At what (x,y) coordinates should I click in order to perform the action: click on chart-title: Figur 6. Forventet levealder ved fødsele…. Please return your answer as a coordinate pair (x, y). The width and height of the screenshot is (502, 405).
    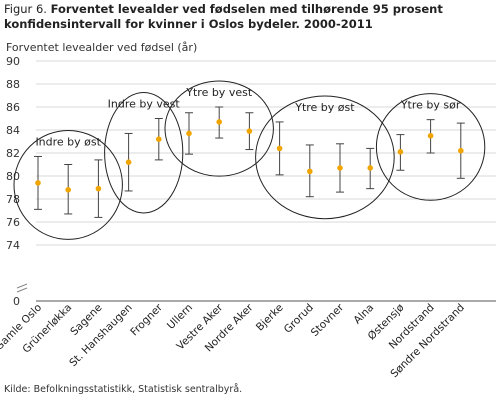
    Looking at the image, I should click on (251, 17).